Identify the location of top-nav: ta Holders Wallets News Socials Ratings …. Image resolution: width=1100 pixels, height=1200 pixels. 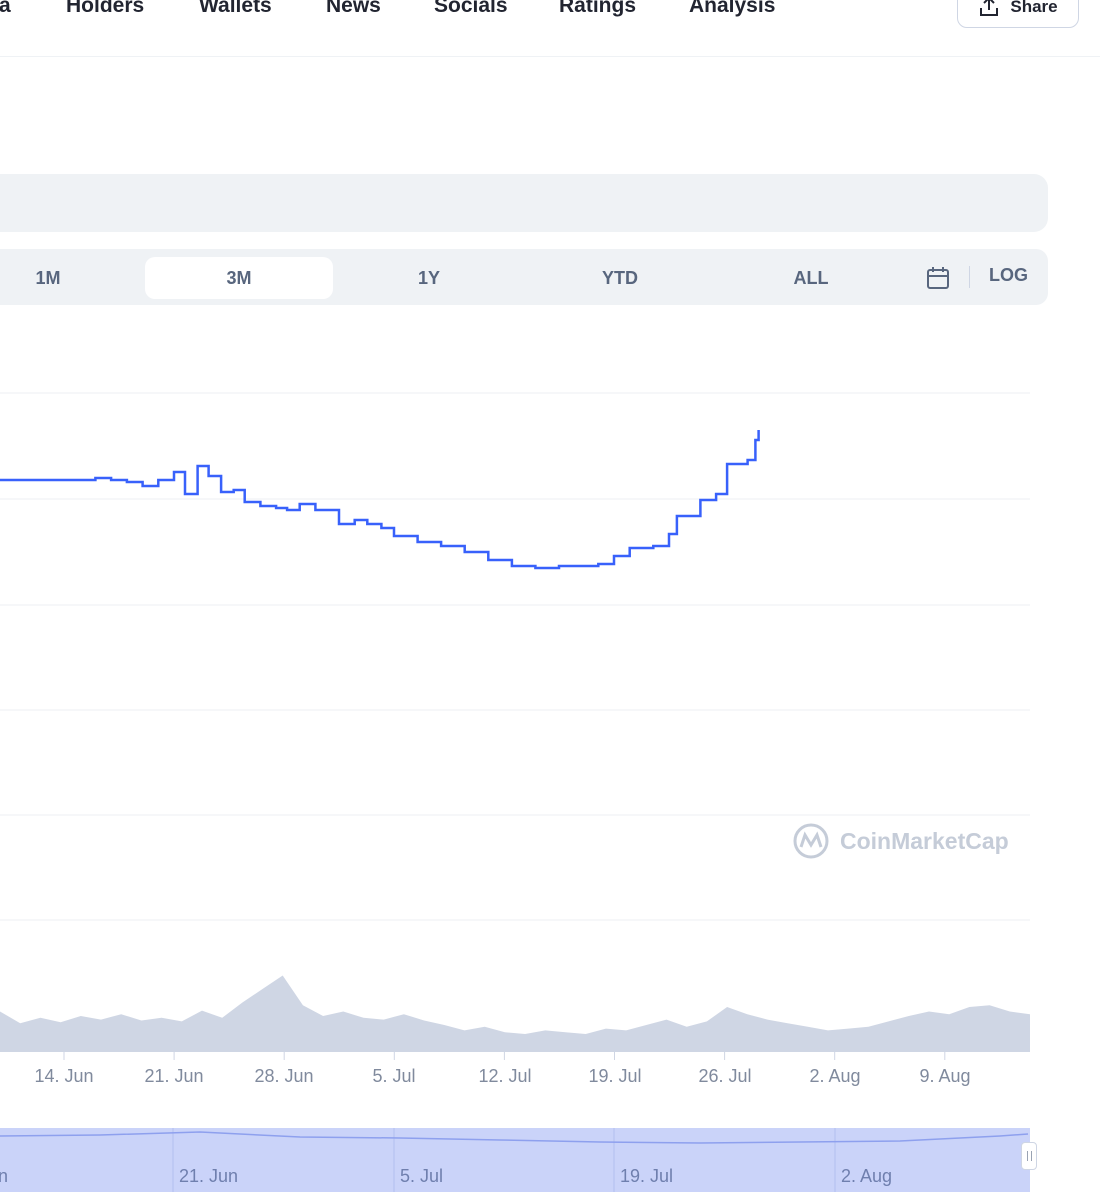
(550, 28).